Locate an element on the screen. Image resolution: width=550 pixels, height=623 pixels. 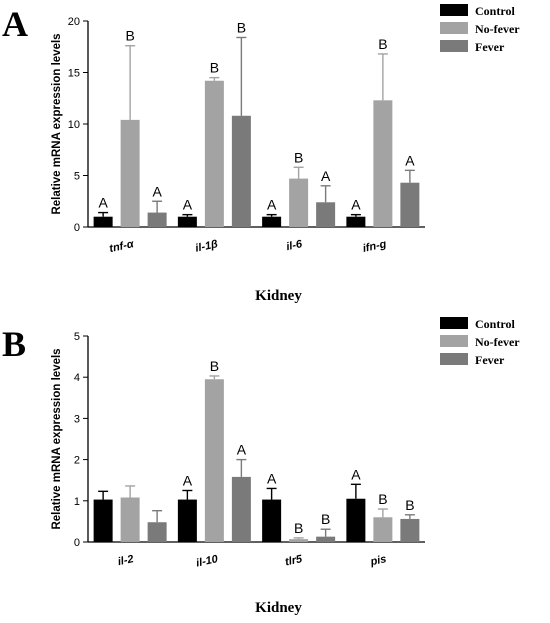
panel-a-legend-swatch-fever is located at coordinates (454, 46).